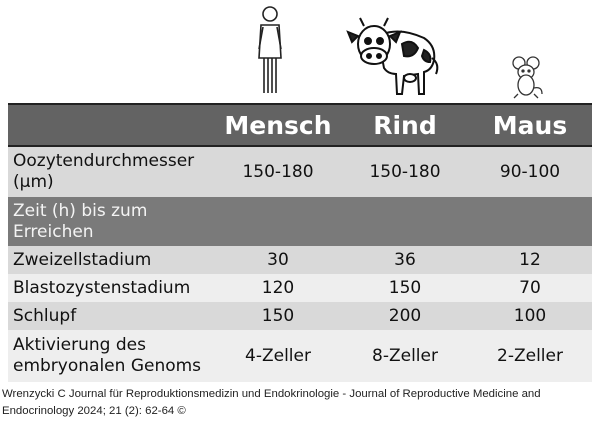  Describe the element at coordinates (111, 125) in the screenshot. I see `header-empty-cell` at that location.